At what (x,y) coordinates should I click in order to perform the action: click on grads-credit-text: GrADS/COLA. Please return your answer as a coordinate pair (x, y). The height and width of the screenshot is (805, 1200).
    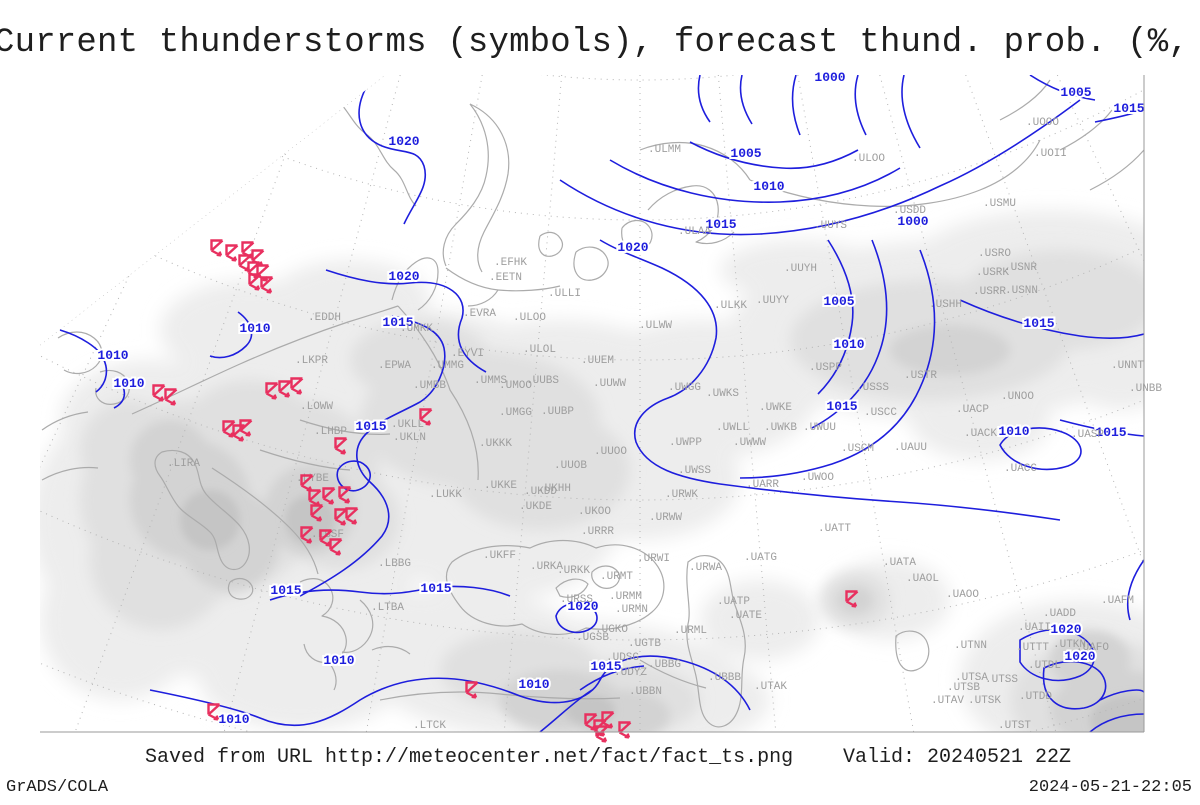
    Looking at the image, I should click on (57, 787).